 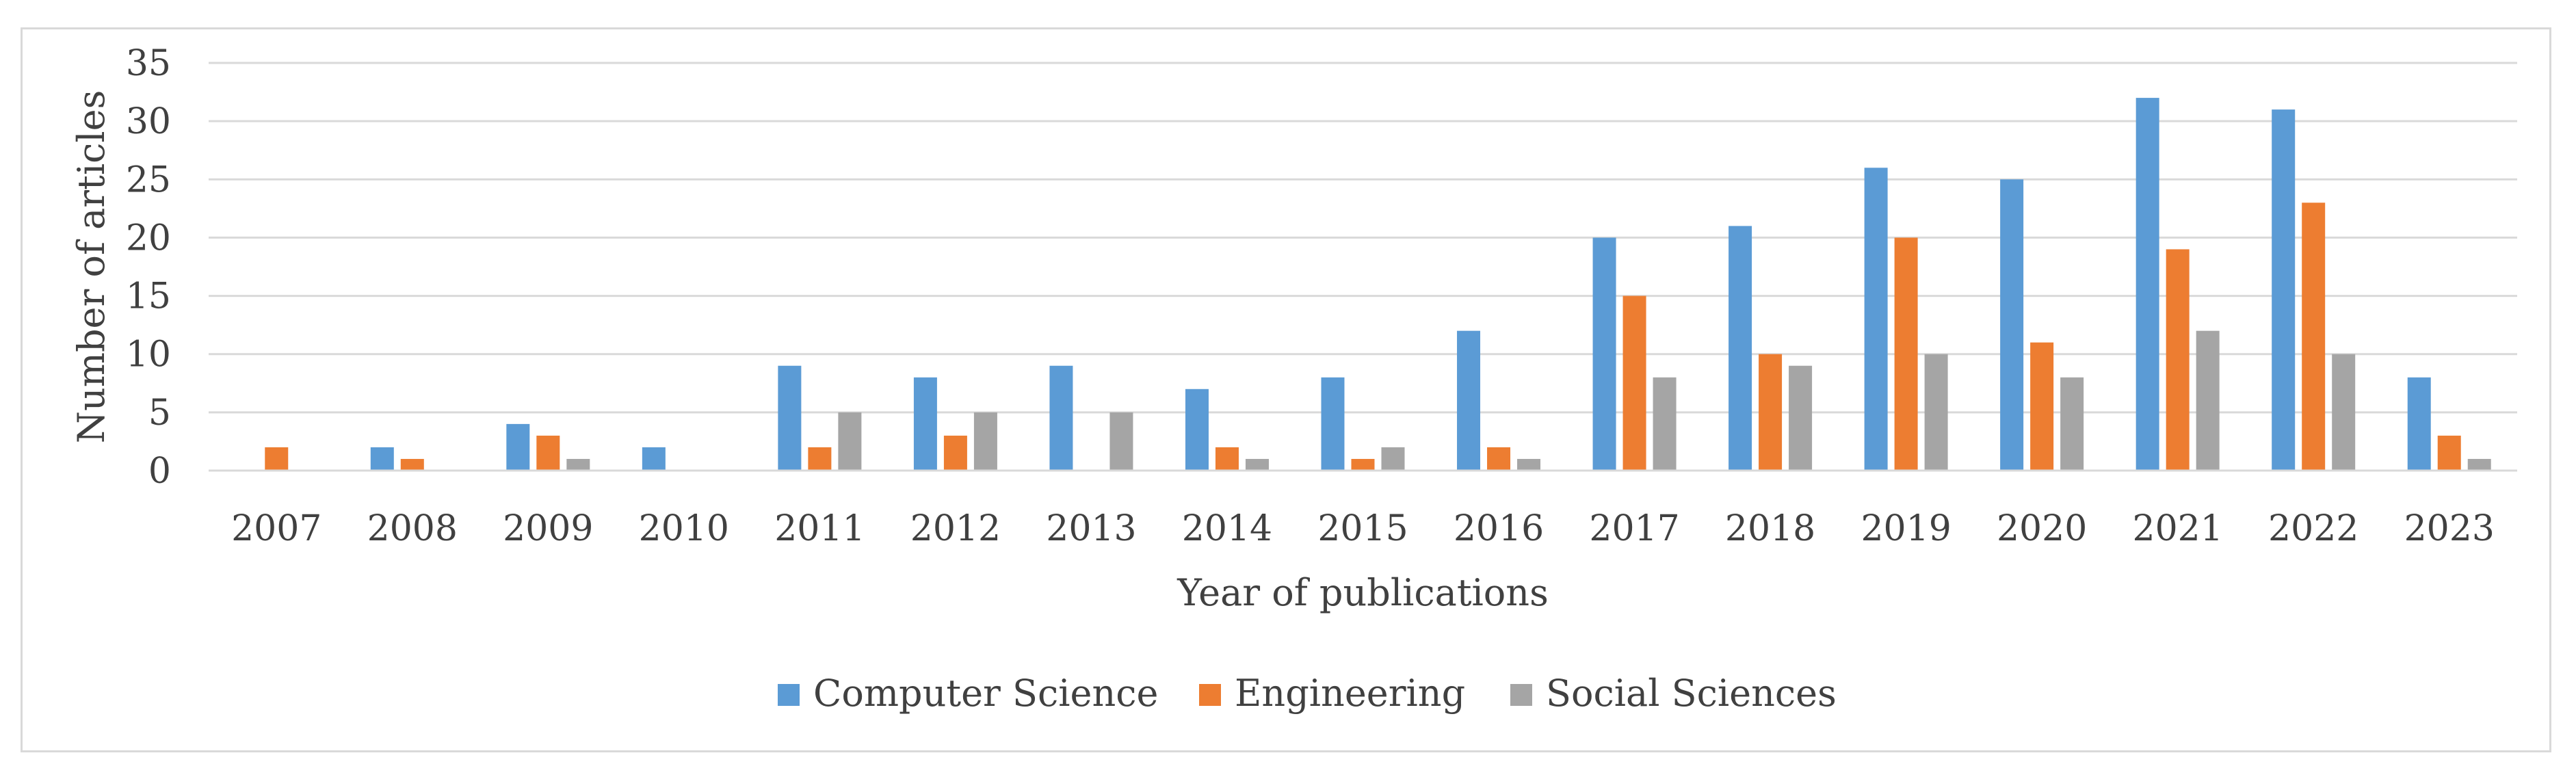 I want to click on x-tick-label: 2010, so click(x=684, y=528).